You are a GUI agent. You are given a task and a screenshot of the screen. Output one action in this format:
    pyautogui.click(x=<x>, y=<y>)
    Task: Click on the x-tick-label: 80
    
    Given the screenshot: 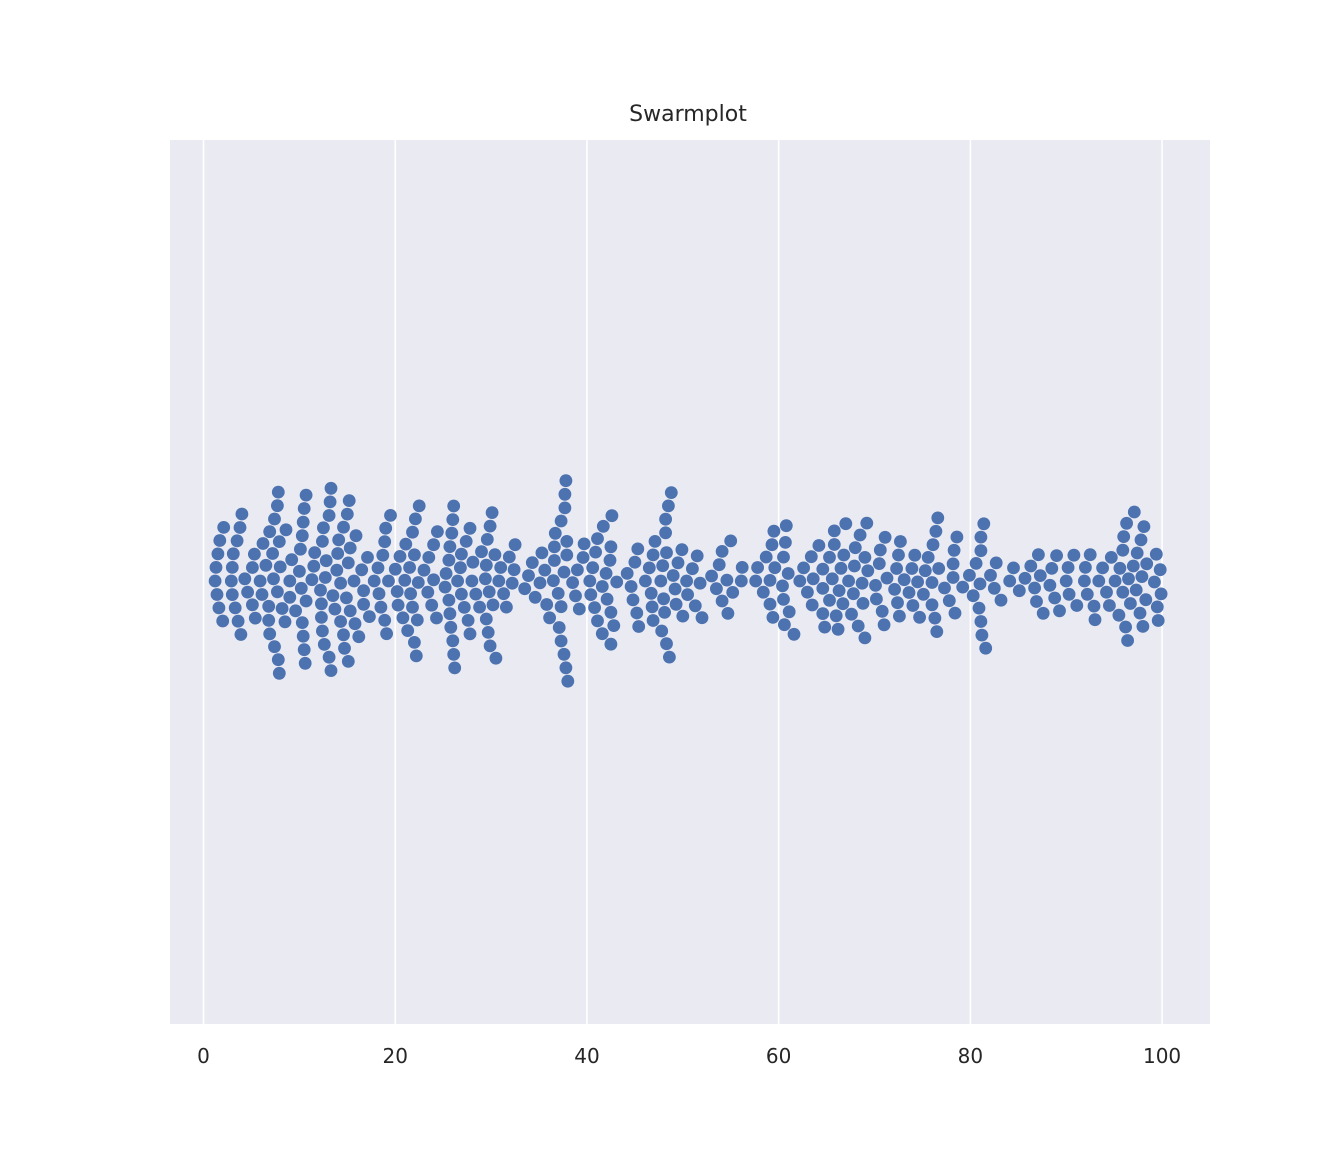 What is the action you would take?
    pyautogui.click(x=970, y=1056)
    